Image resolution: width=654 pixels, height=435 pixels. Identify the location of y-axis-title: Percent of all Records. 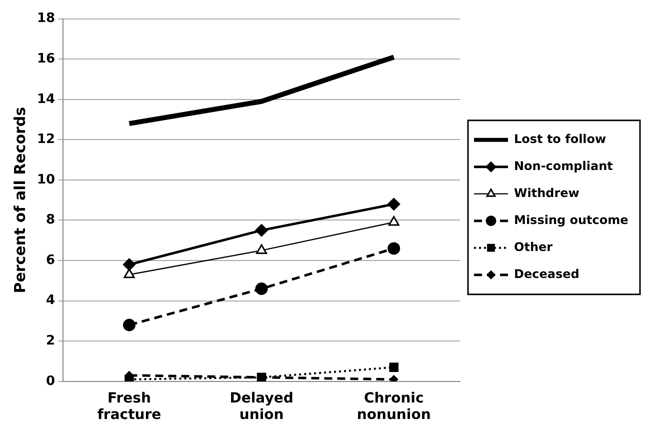
(19, 200).